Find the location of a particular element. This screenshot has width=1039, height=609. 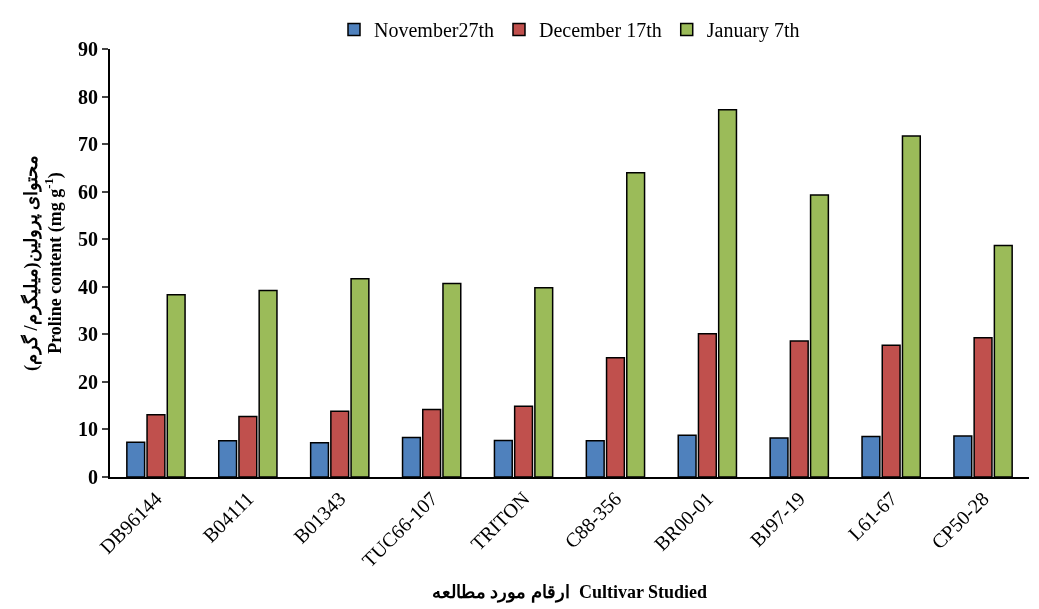

y-tick-label: 20 is located at coordinates (88, 381).